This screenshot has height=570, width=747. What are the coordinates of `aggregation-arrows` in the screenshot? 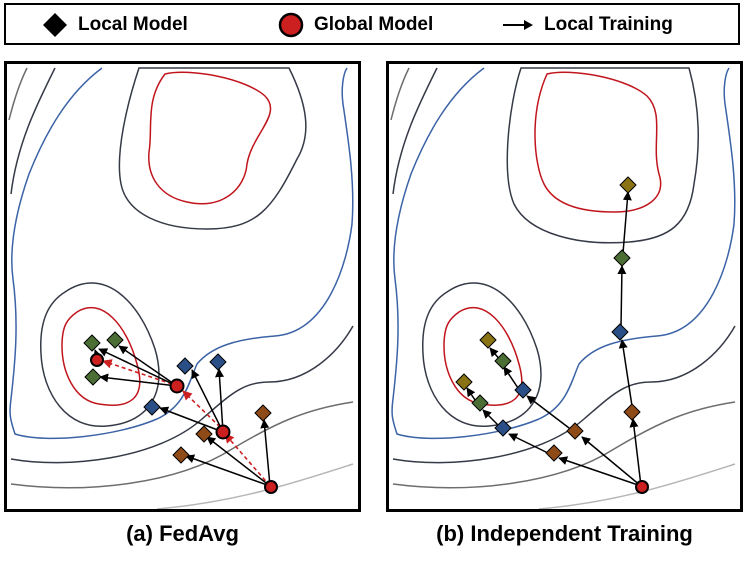 It's located at (186, 423).